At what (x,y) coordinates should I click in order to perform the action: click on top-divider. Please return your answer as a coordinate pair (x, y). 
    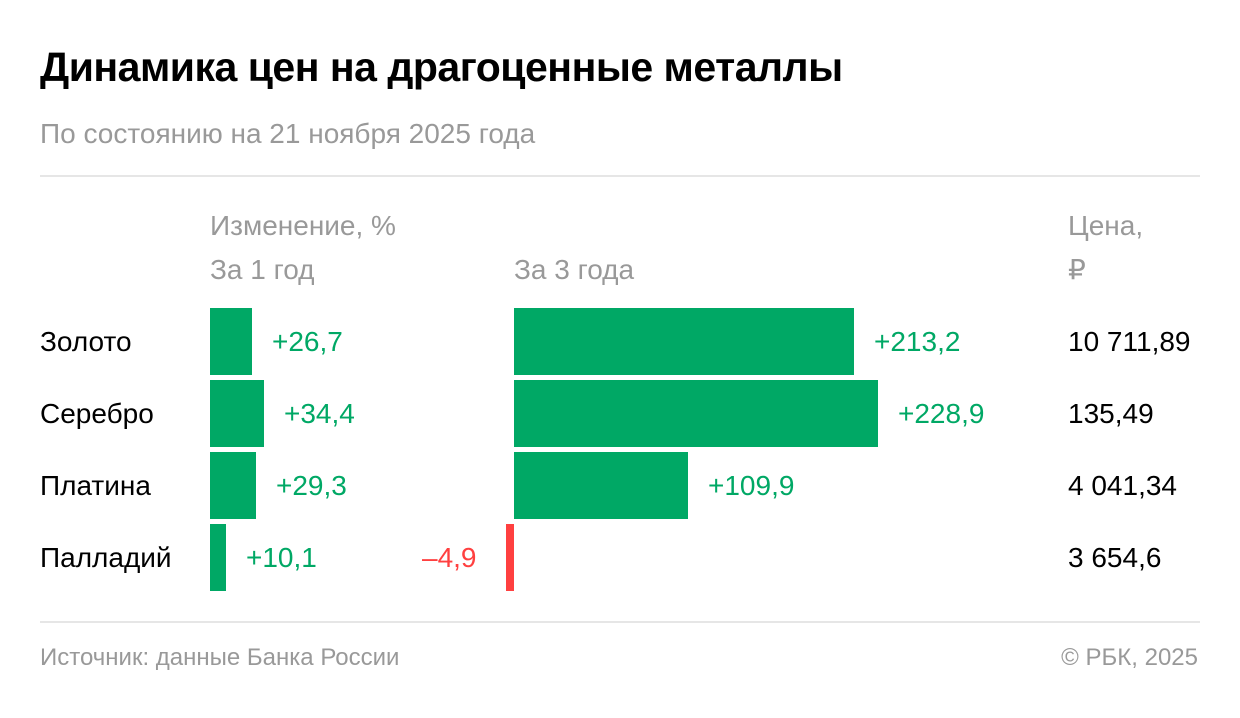
    Looking at the image, I should click on (620, 176).